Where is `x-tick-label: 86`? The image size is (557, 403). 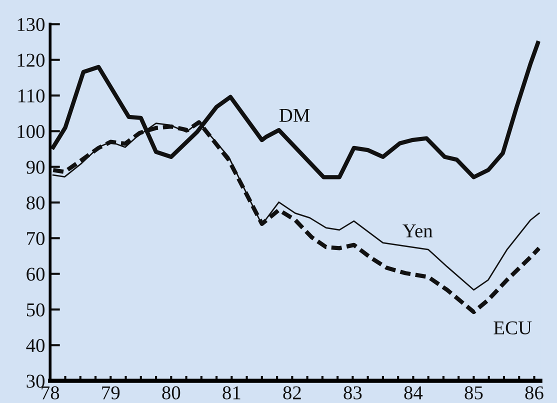
x-tick-label: 86 is located at coordinates (534, 393).